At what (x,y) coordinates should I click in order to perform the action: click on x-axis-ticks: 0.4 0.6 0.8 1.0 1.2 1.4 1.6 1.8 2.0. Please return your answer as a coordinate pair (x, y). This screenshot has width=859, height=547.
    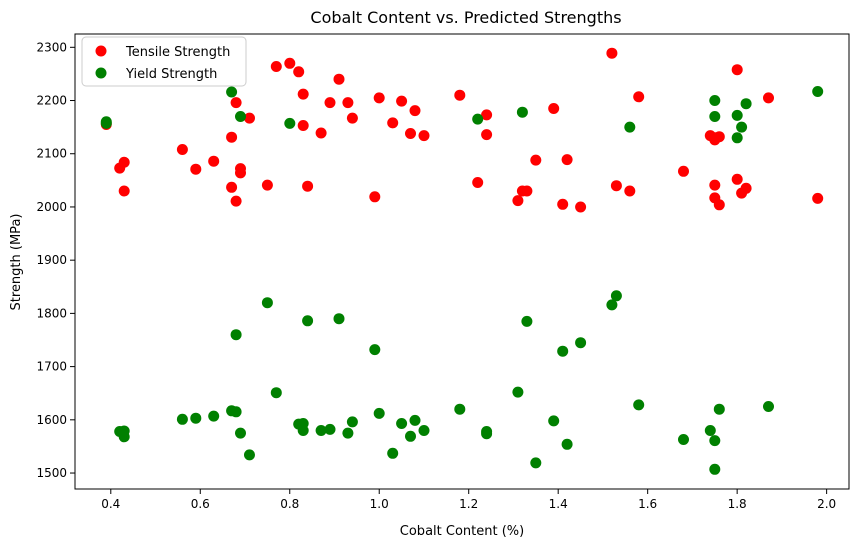
    Looking at the image, I should click on (468, 500).